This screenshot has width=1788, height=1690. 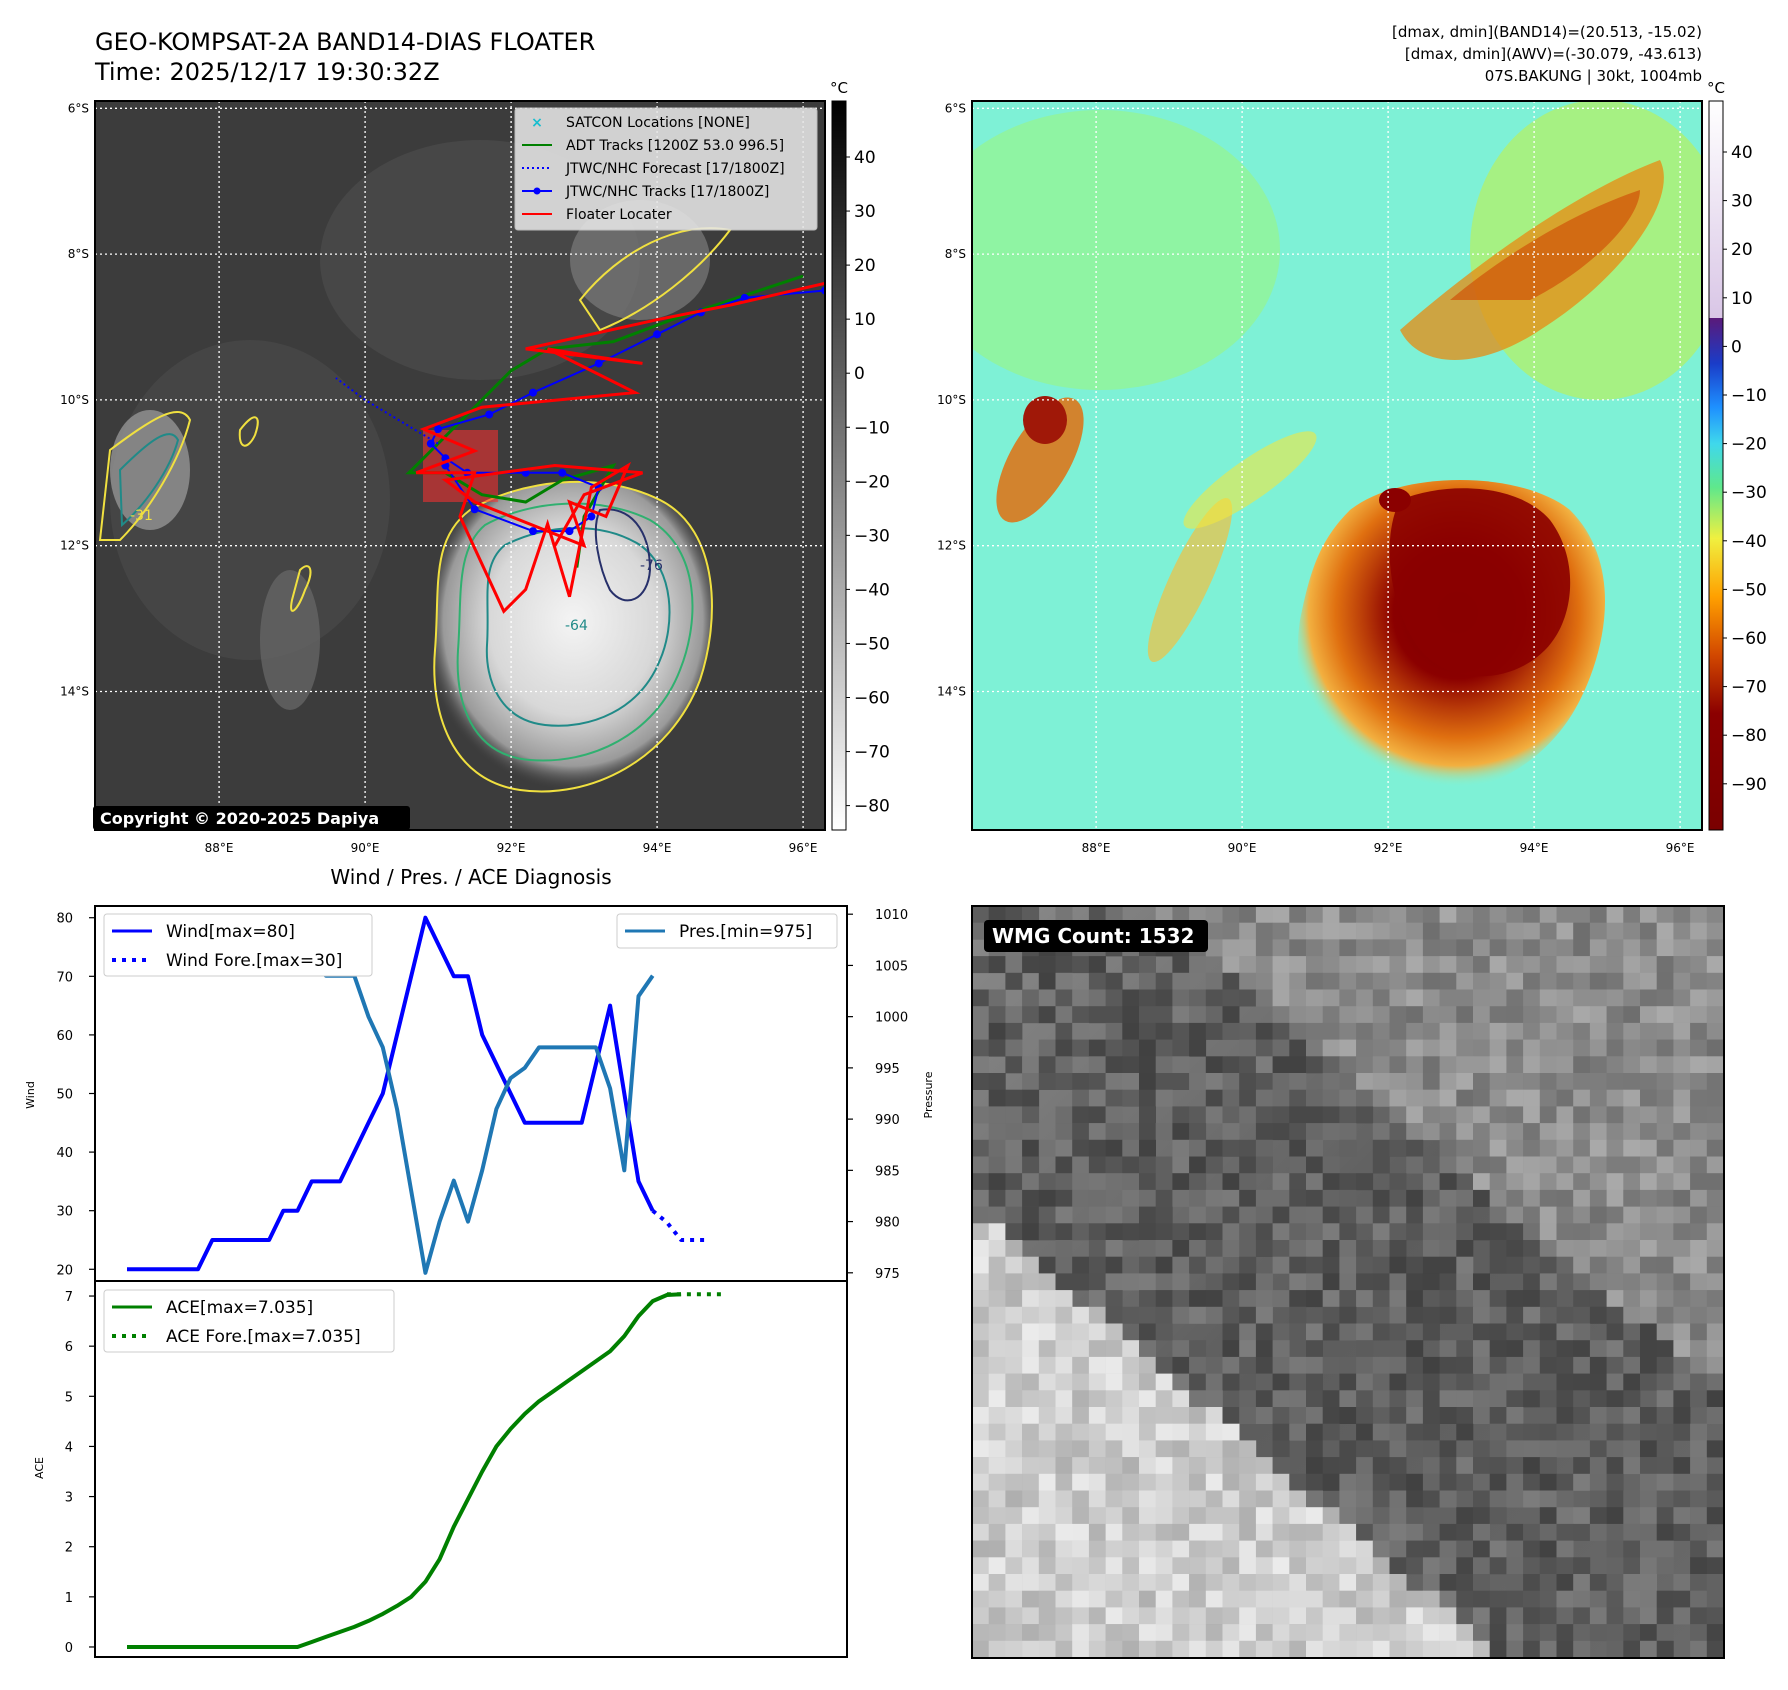 I want to click on colorbar-tick-label: −30, so click(x=872, y=536).